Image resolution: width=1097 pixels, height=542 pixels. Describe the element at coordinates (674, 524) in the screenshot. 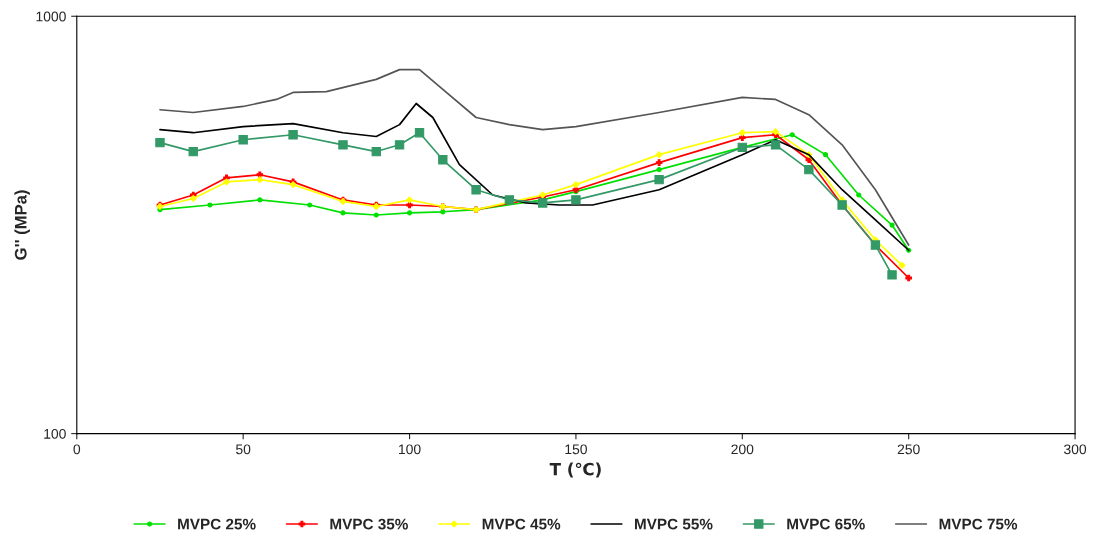

I see `legend-label: MVPC 55%` at that location.